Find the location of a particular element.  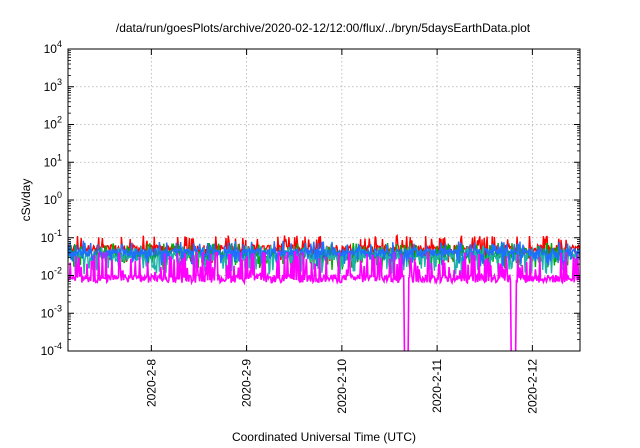

y-tick-label: 10⁻⁴ is located at coordinates (51, 349).